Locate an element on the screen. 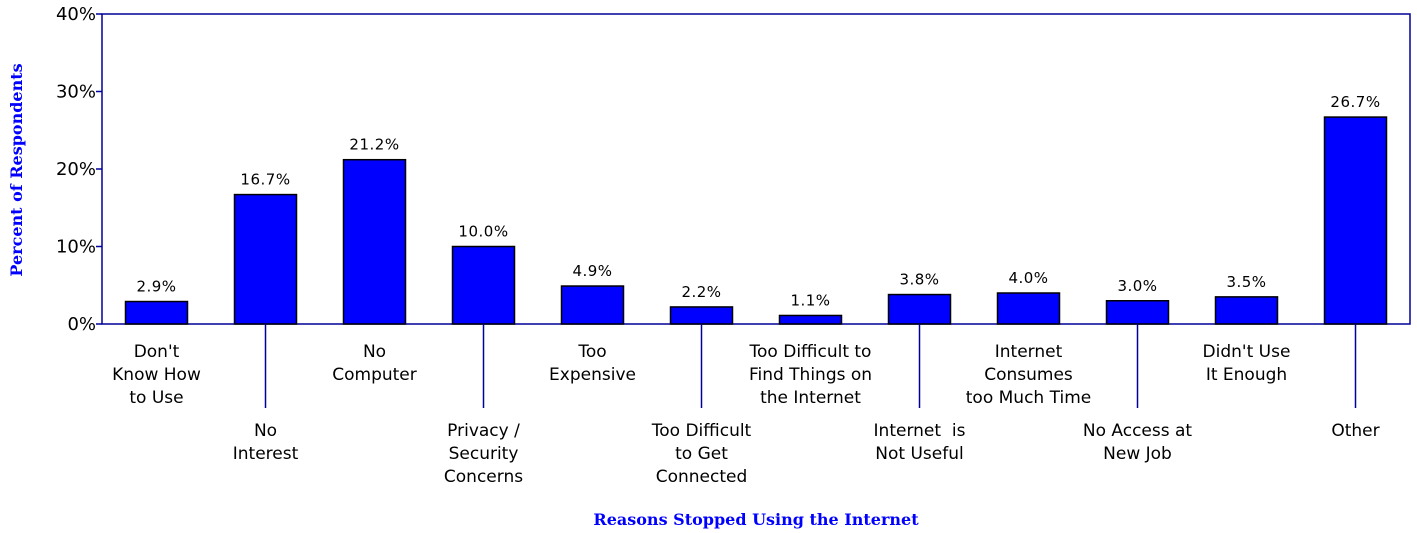 This screenshot has width=1417, height=533. data-label: 26.7% is located at coordinates (1355, 102).